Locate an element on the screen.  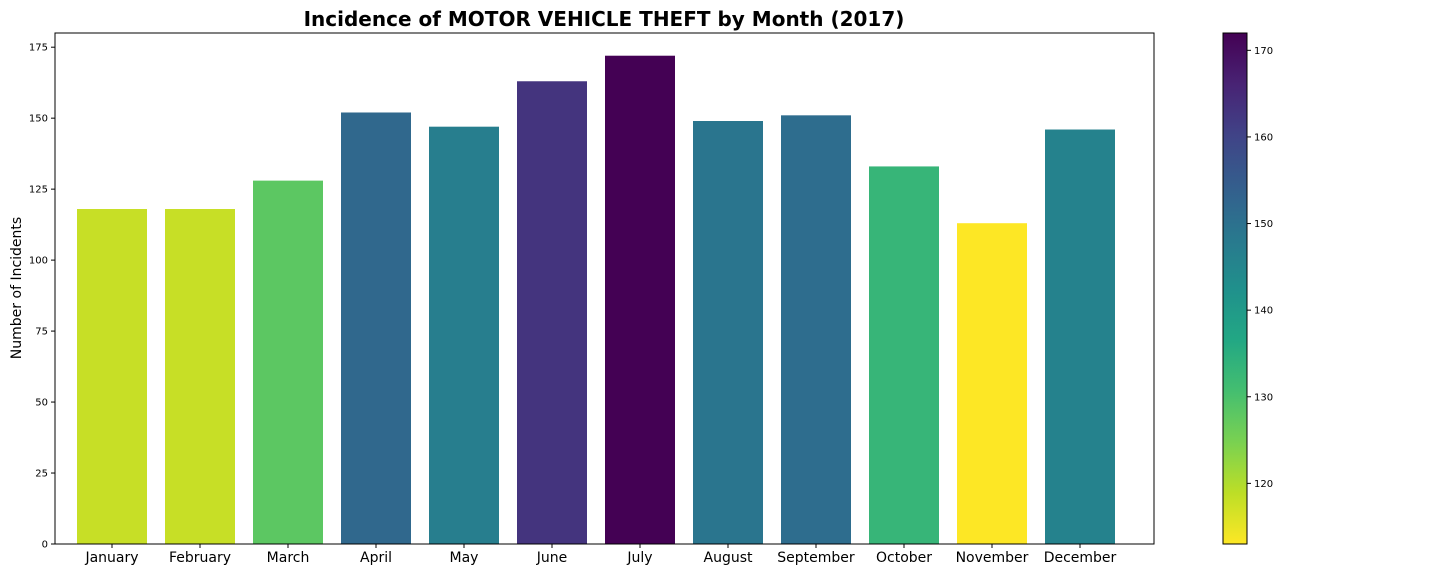
colorbar-tick-label: 120 is located at coordinates (1263, 484).